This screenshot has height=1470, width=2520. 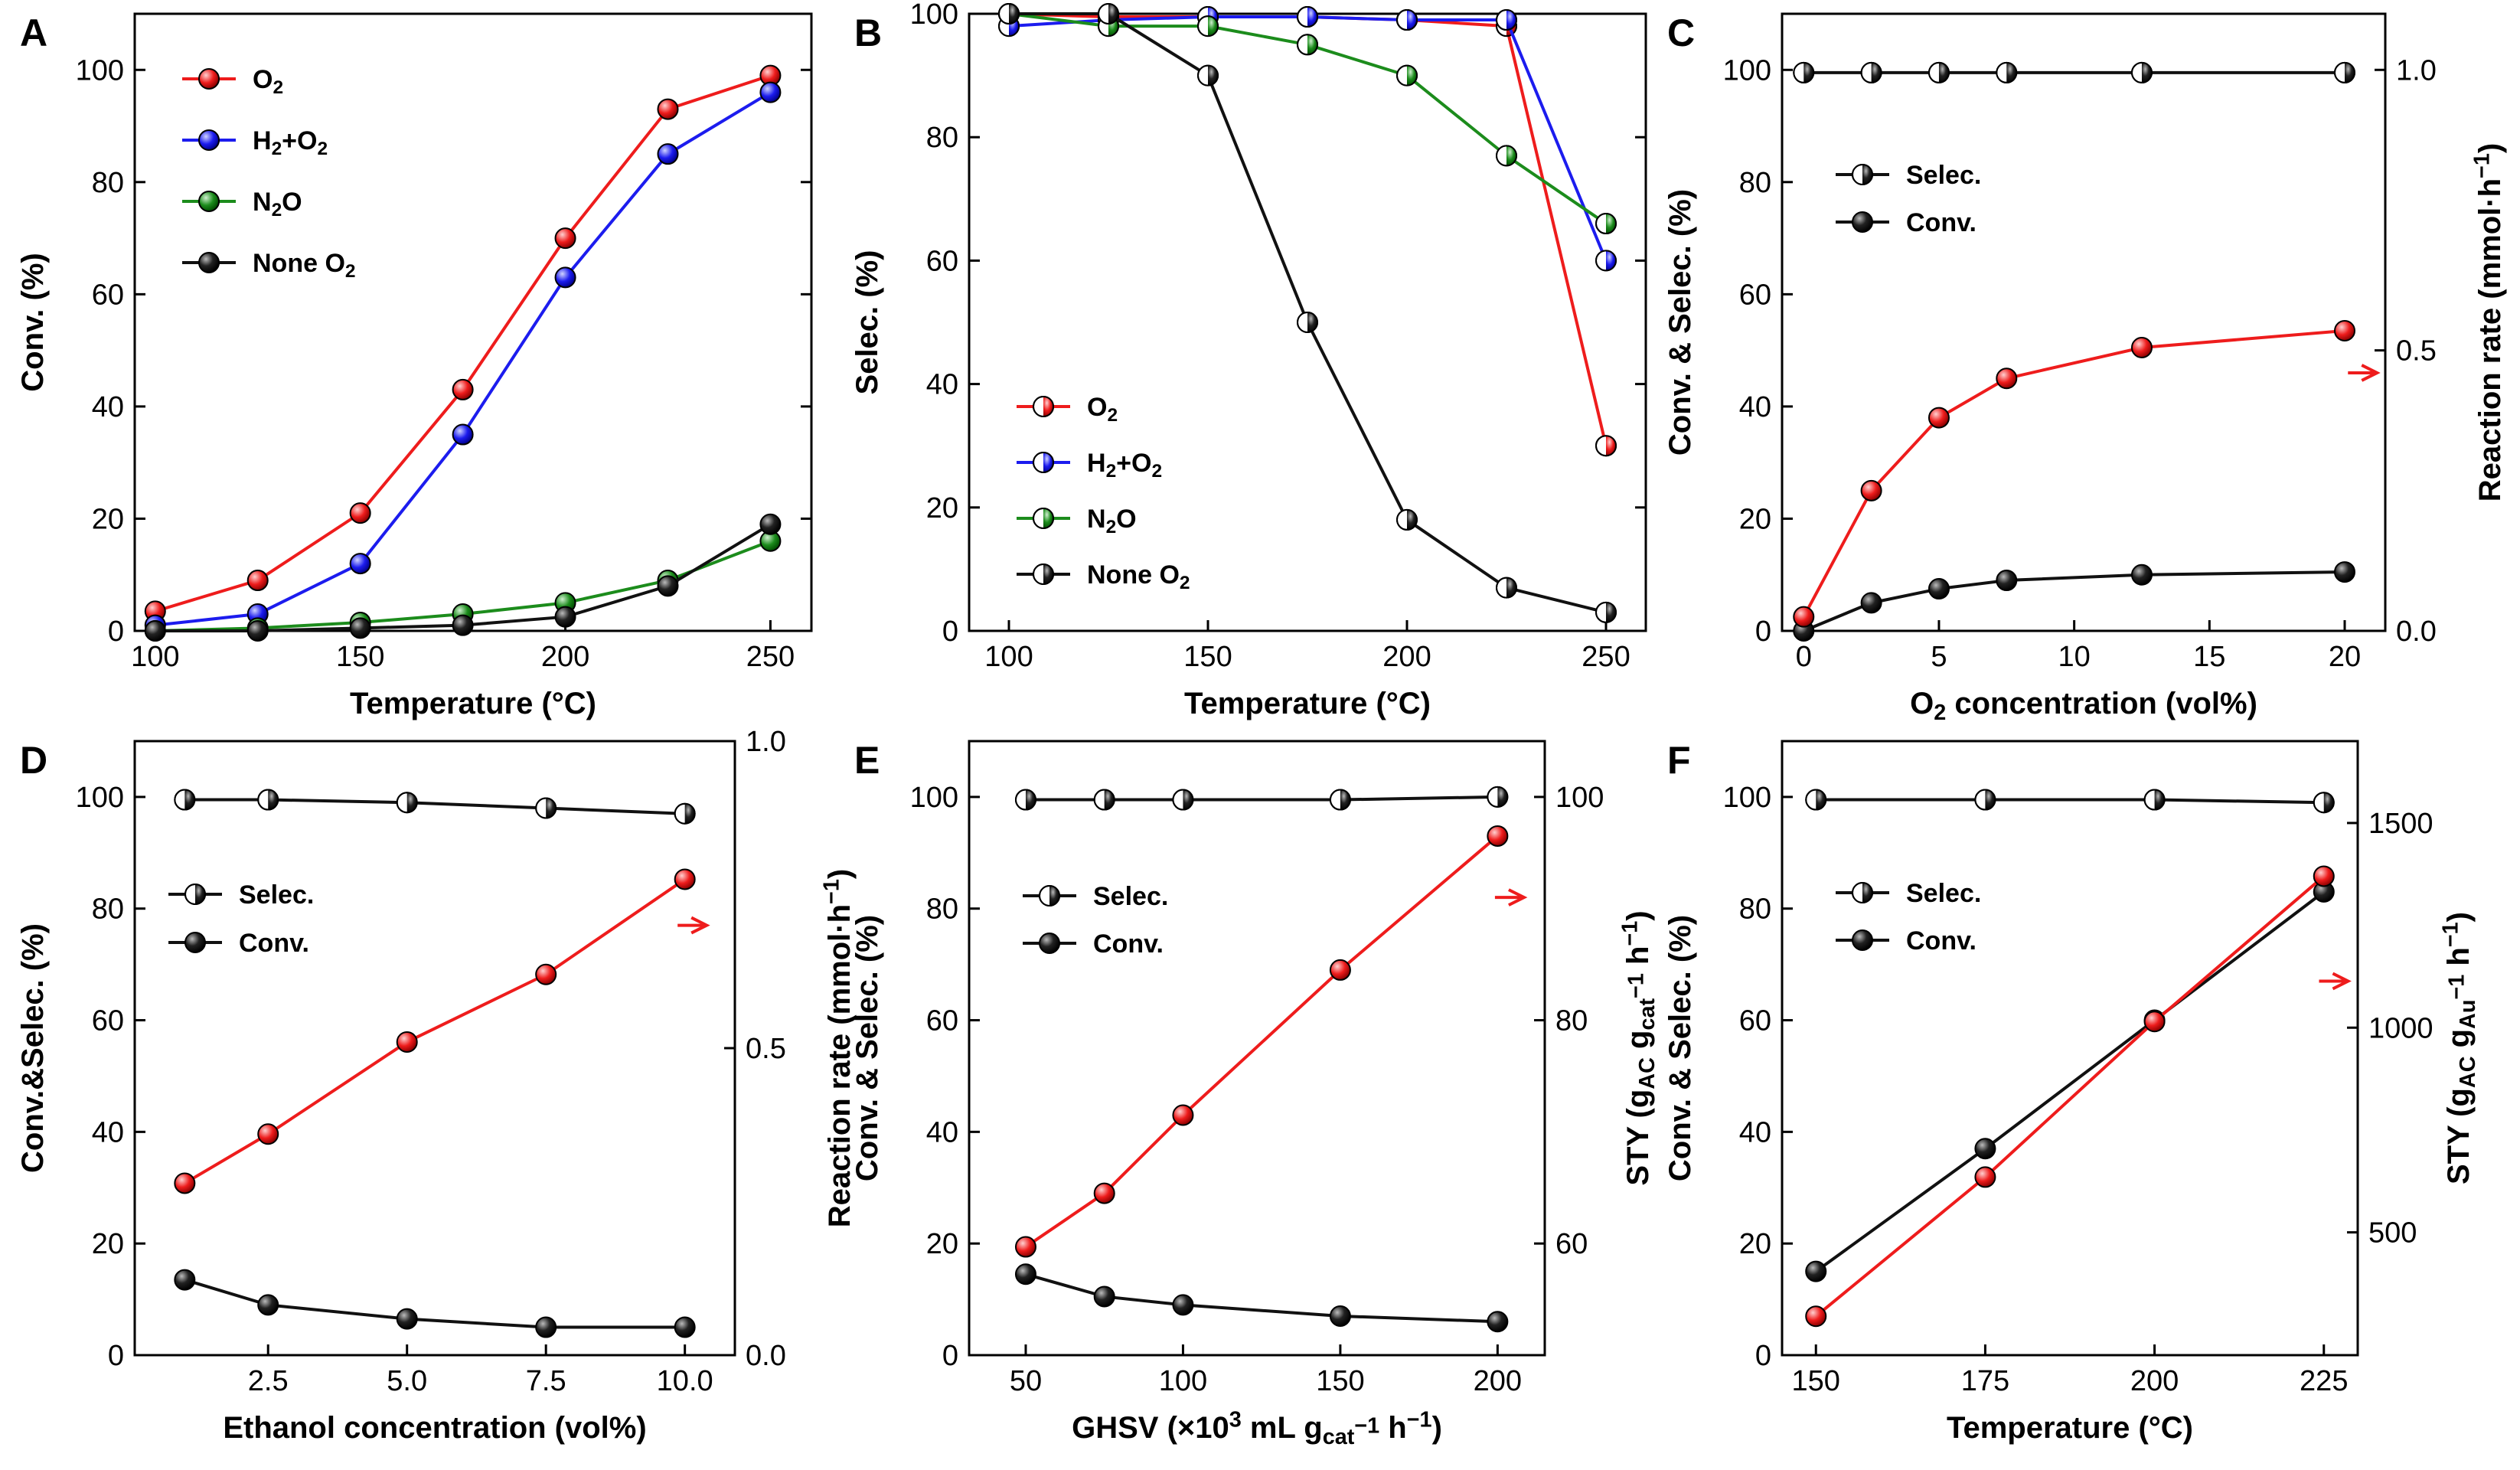 I want to click on series-selec-, so click(x=2074, y=72).